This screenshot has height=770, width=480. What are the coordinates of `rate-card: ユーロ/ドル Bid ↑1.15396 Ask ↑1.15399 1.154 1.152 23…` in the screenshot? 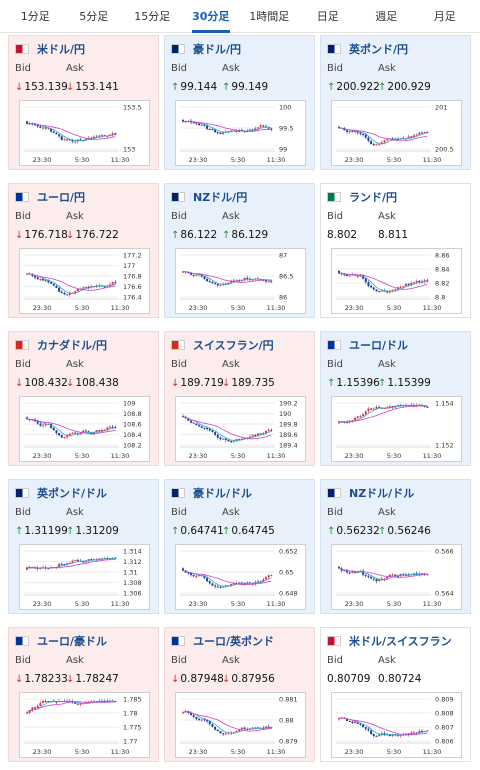 It's located at (395, 398).